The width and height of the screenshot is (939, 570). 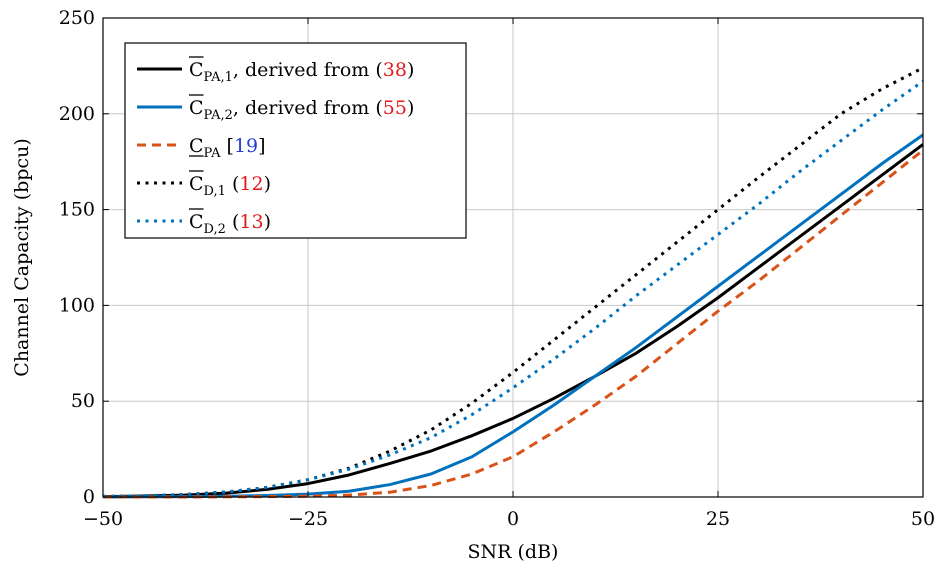 What do you see at coordinates (196, 184) in the screenshot?
I see `legend-symbol-3: C` at bounding box center [196, 184].